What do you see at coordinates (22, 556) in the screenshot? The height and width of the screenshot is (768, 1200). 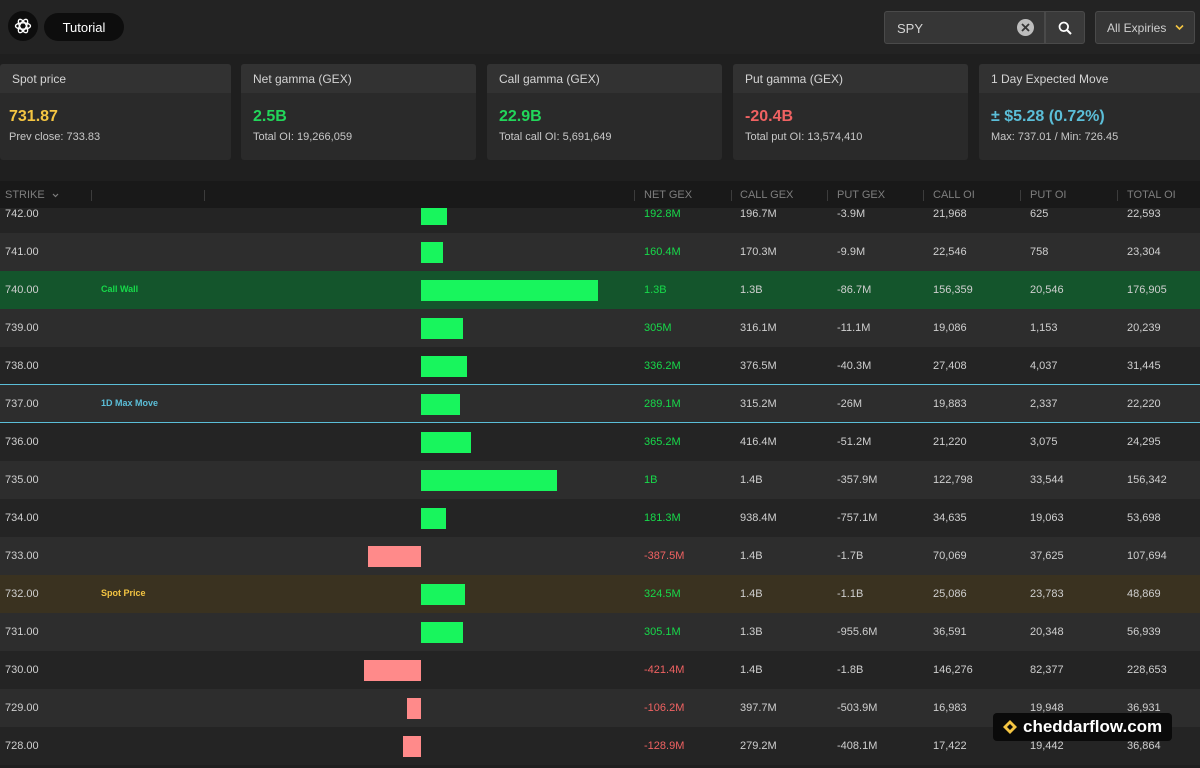 I see `strike-cell: 733.00` at bounding box center [22, 556].